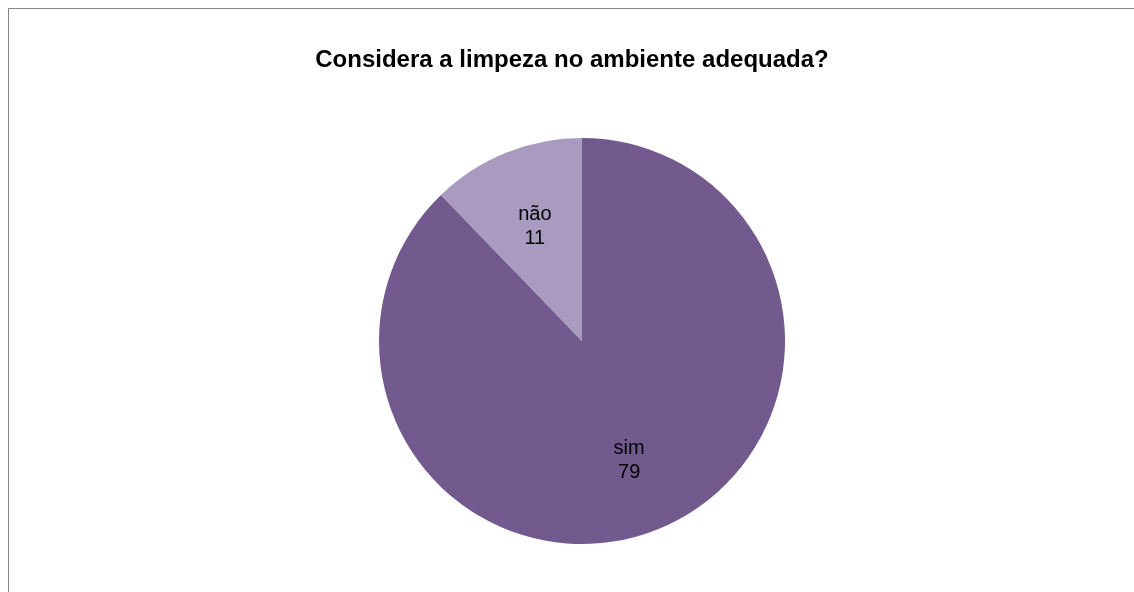 The width and height of the screenshot is (1134, 592). I want to click on data-label: 11, so click(535, 237).